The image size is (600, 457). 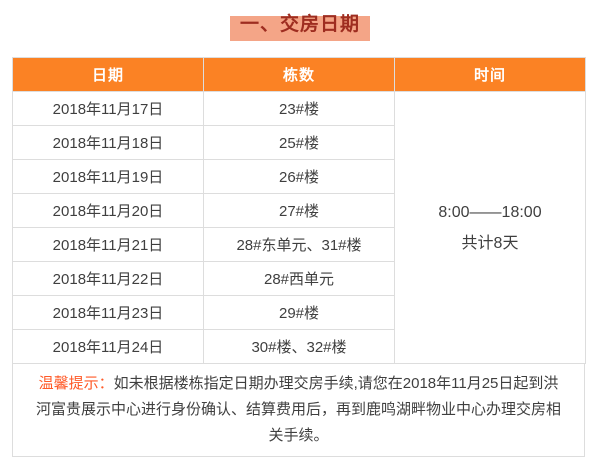 I want to click on buildings-cell: 23#楼, so click(x=299, y=108).